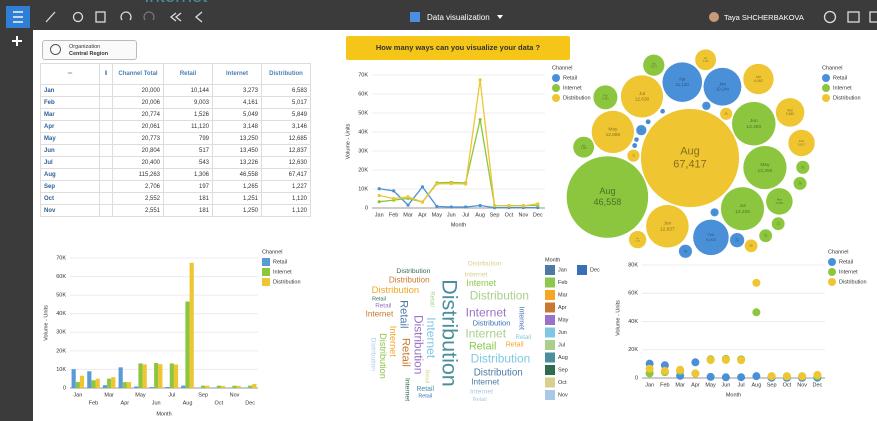 The height and width of the screenshot is (421, 877). What do you see at coordinates (61, 296) in the screenshot?
I see `y-tick-label: 50K` at bounding box center [61, 296].